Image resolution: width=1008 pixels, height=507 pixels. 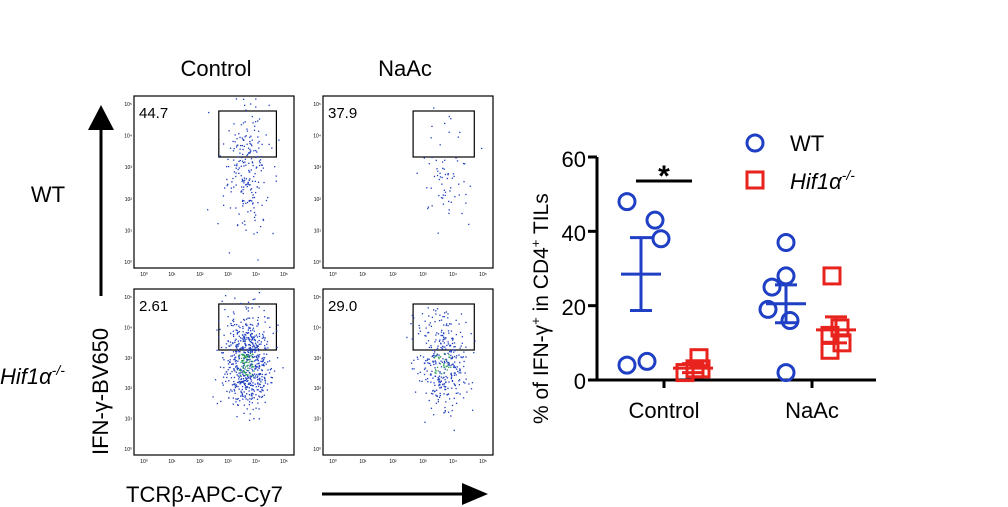 I want to click on col-title-naac: NaAc, so click(x=405, y=68).